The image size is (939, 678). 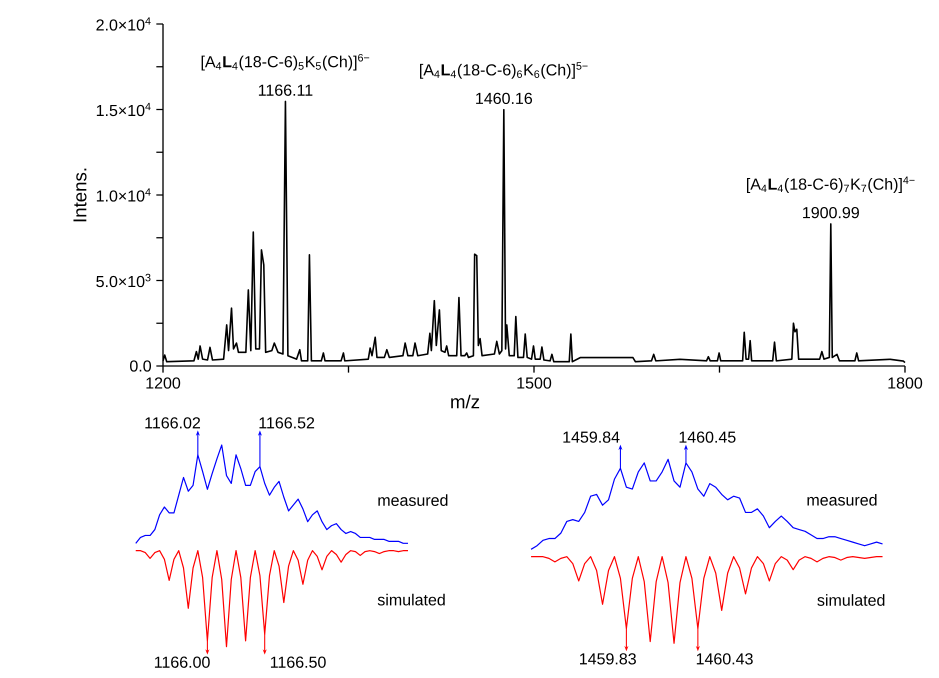 I want to click on y-axis-title: Intens., so click(x=79, y=195).